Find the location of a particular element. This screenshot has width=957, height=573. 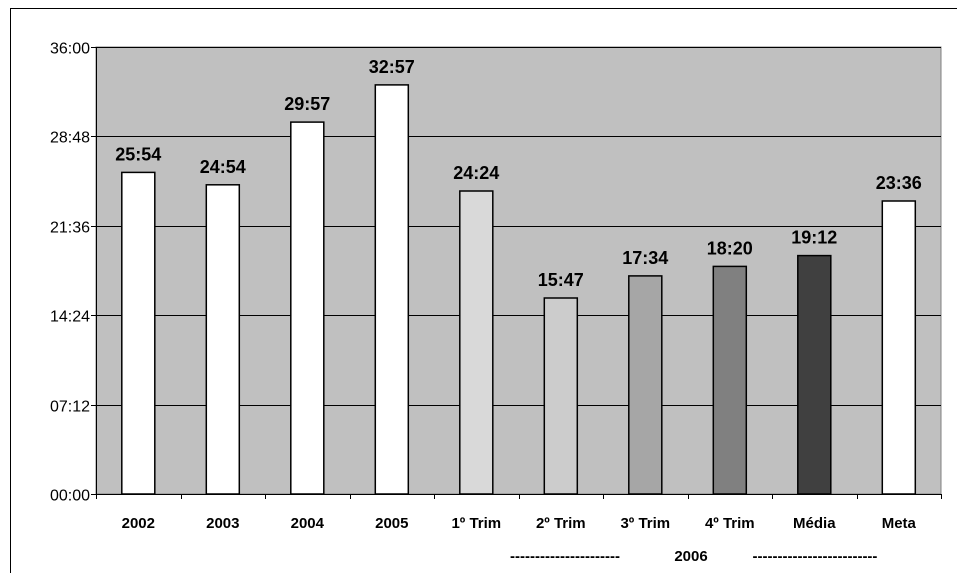

data-label: 17:34 is located at coordinates (645, 258).